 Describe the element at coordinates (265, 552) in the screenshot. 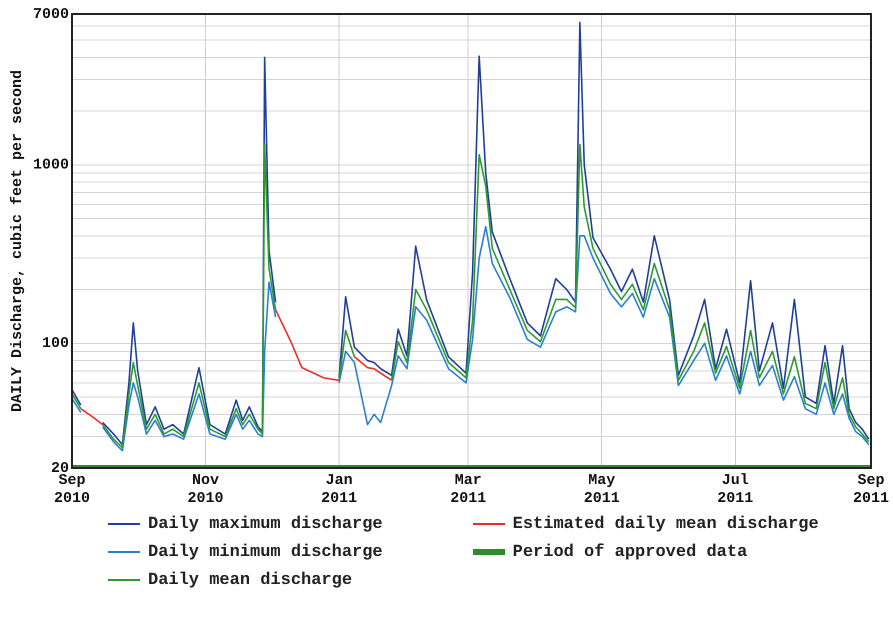

I see `legend-label: Daily minimum discharge` at that location.